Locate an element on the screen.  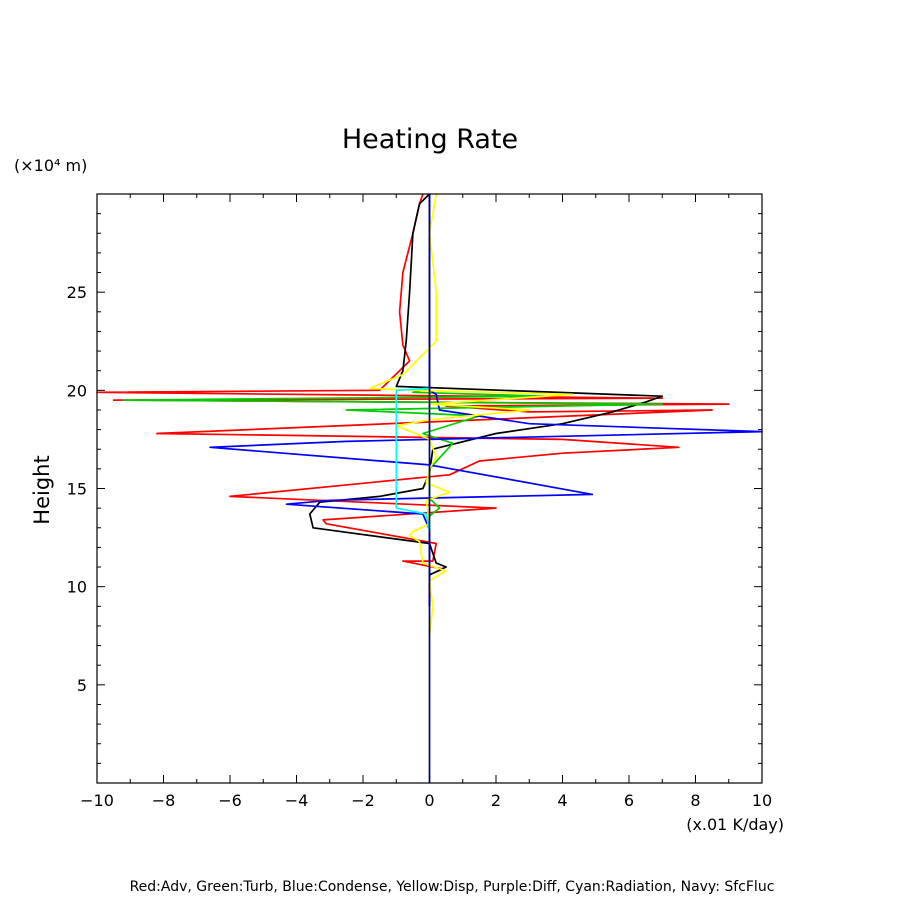
y-axis-label: Height is located at coordinates (42, 489).